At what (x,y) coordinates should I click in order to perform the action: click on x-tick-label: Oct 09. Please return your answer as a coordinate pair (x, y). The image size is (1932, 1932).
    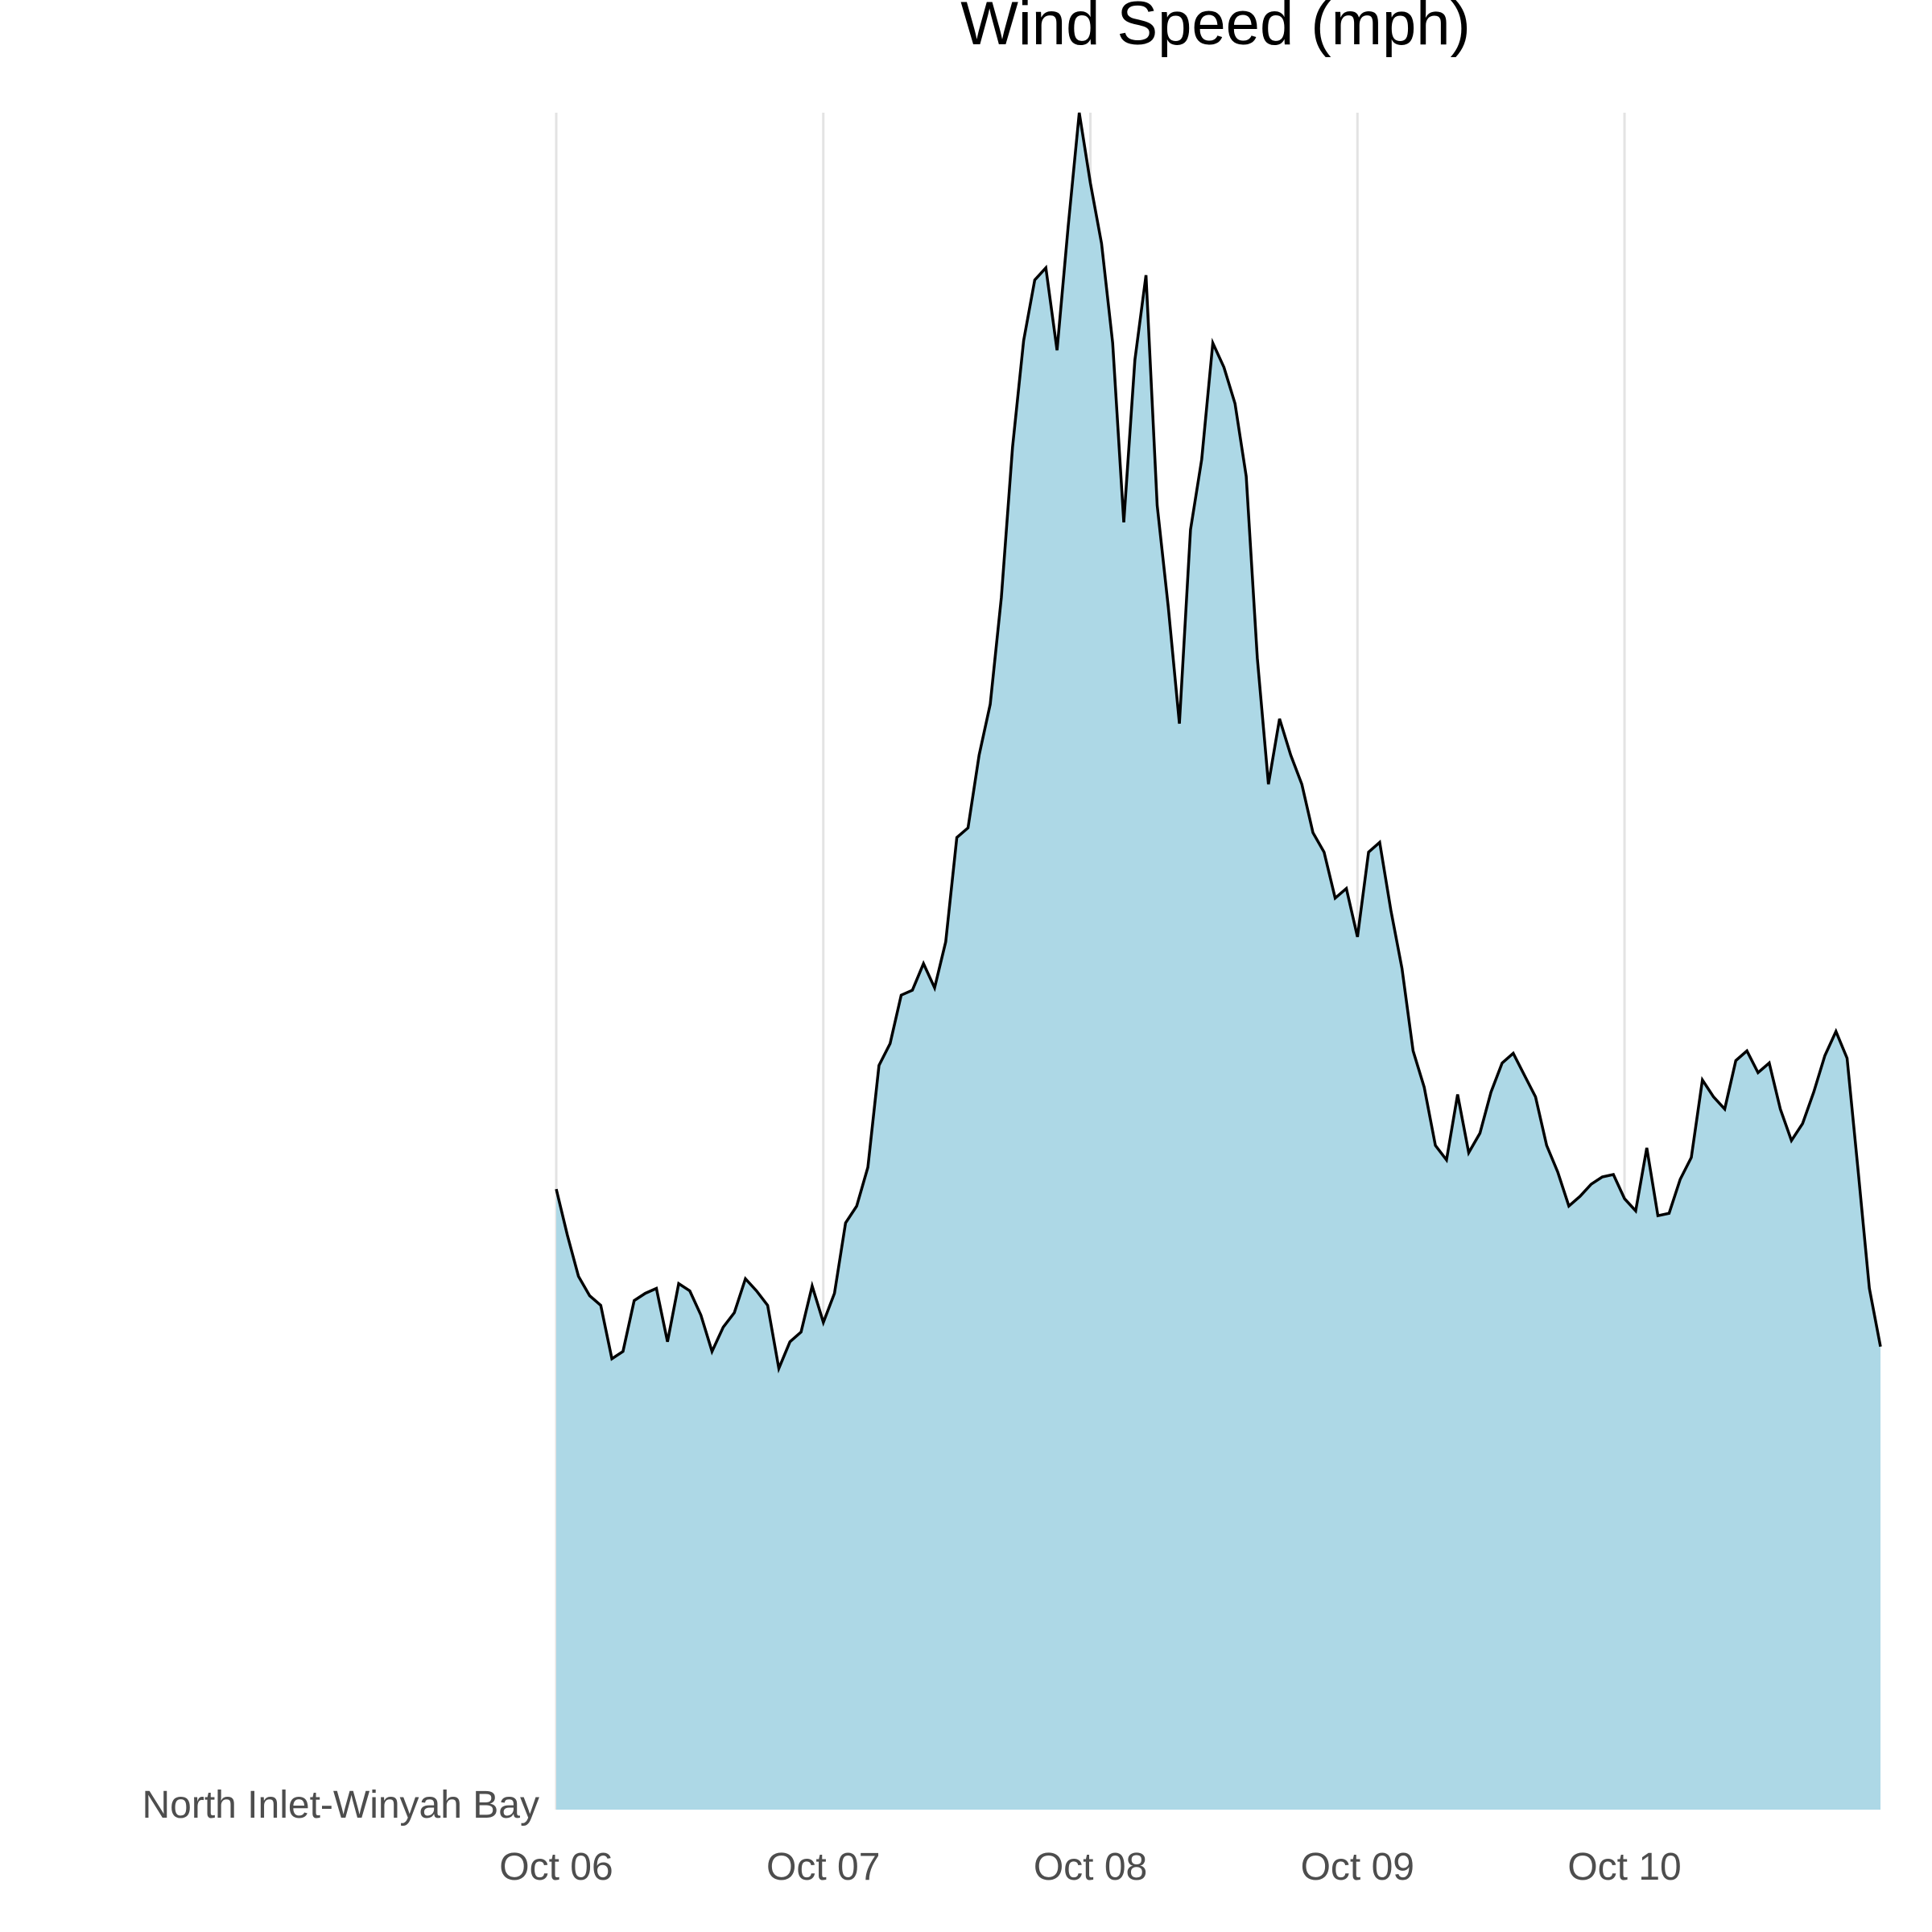
    Looking at the image, I should click on (1357, 1867).